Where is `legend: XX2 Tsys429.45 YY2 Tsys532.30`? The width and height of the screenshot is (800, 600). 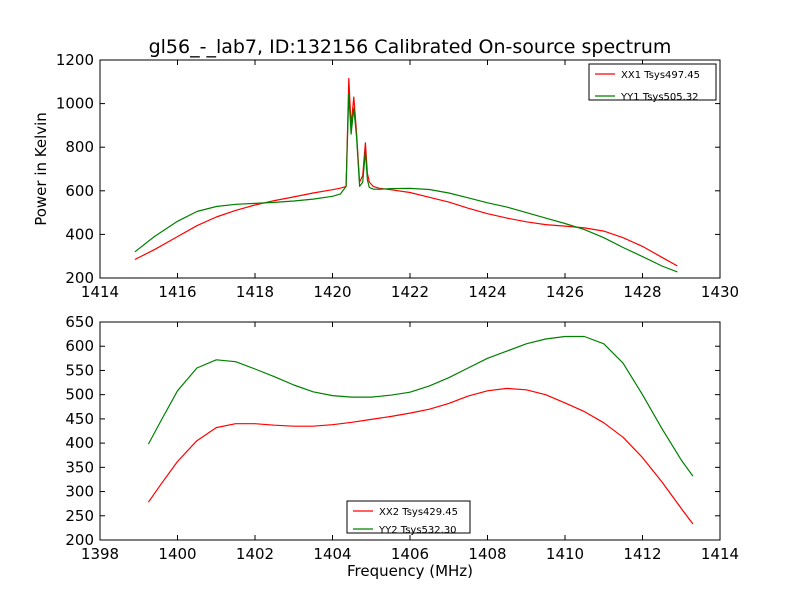
legend: XX2 Tsys429.45 YY2 Tsys532.30 is located at coordinates (408, 518).